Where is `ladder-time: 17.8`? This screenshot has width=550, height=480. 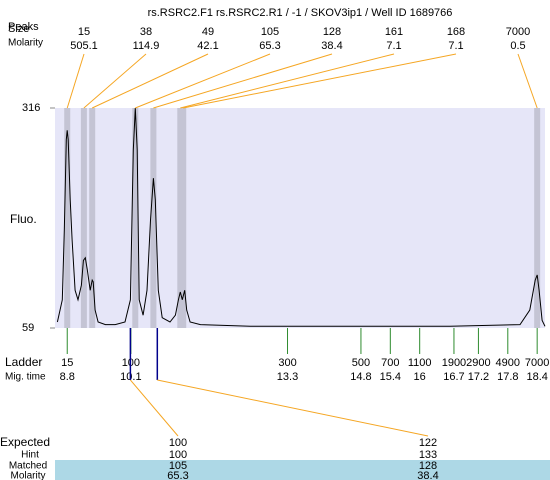
ladder-time: 17.8 is located at coordinates (507, 377).